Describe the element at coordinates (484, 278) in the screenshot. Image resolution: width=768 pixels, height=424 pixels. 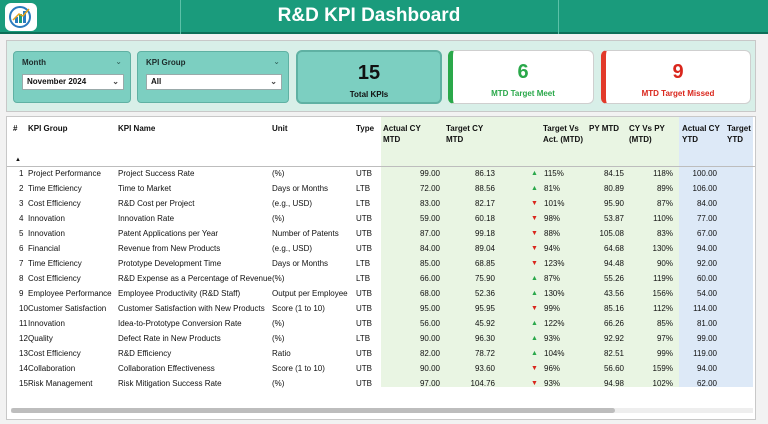
I see `cell-target-cy-mtd: 75.90` at that location.